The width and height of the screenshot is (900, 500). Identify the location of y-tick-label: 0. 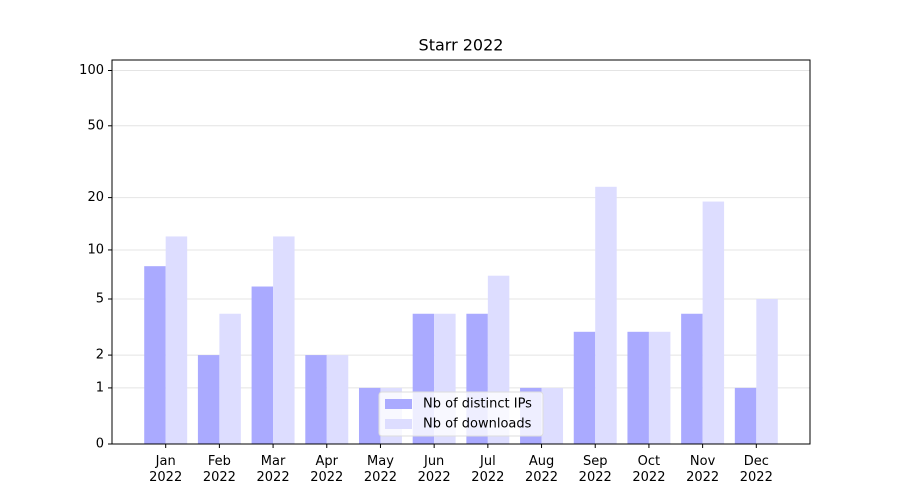
(100, 444).